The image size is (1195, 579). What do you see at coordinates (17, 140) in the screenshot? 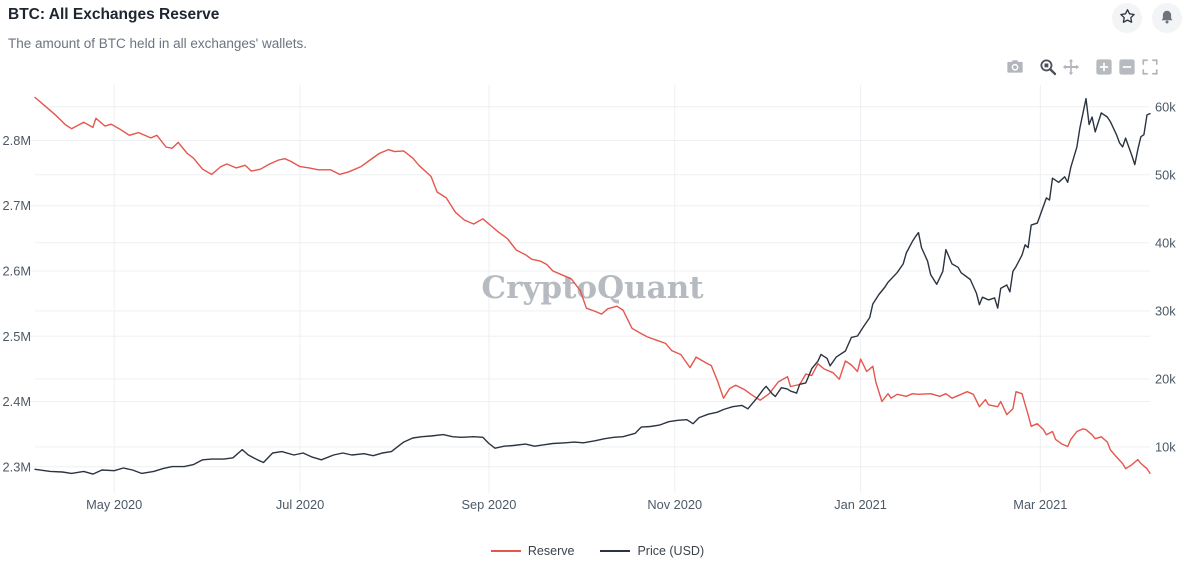
I see `y-left-tick-label: 2.8M` at bounding box center [17, 140].